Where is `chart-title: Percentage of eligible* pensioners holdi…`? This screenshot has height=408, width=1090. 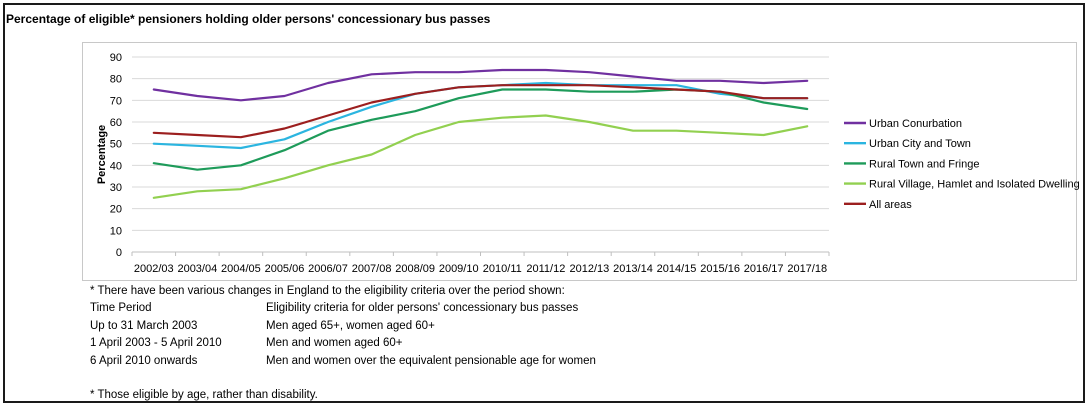
chart-title: Percentage of eligible* pensioners holdi… is located at coordinates (248, 19).